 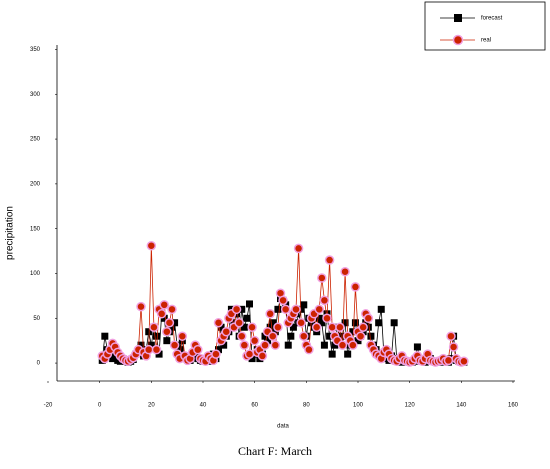 I want to click on y-tick-label: 50, so click(x=36, y=319).